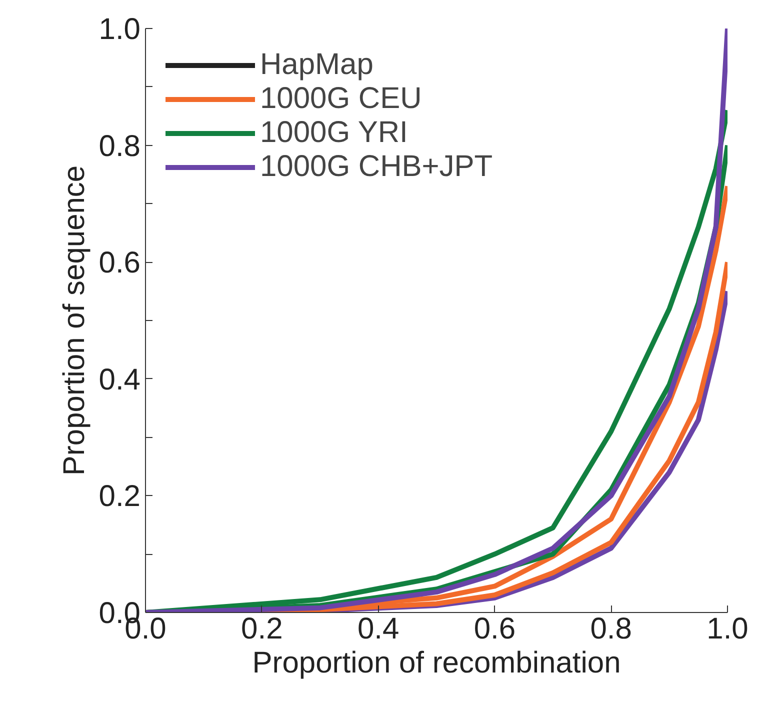 The width and height of the screenshot is (769, 728). What do you see at coordinates (119, 497) in the screenshot?
I see `y-tick-label: 0.2` at bounding box center [119, 497].